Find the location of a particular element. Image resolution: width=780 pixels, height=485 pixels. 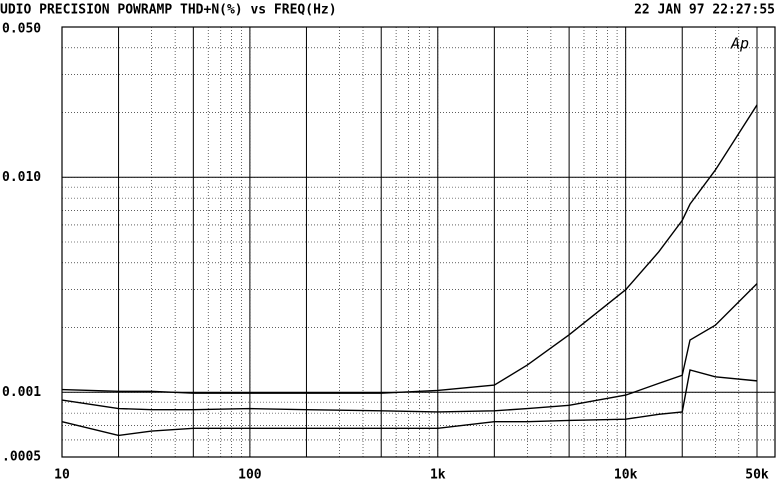

timestamp: 22 JAN 97 22:27:55 is located at coordinates (704, 10).